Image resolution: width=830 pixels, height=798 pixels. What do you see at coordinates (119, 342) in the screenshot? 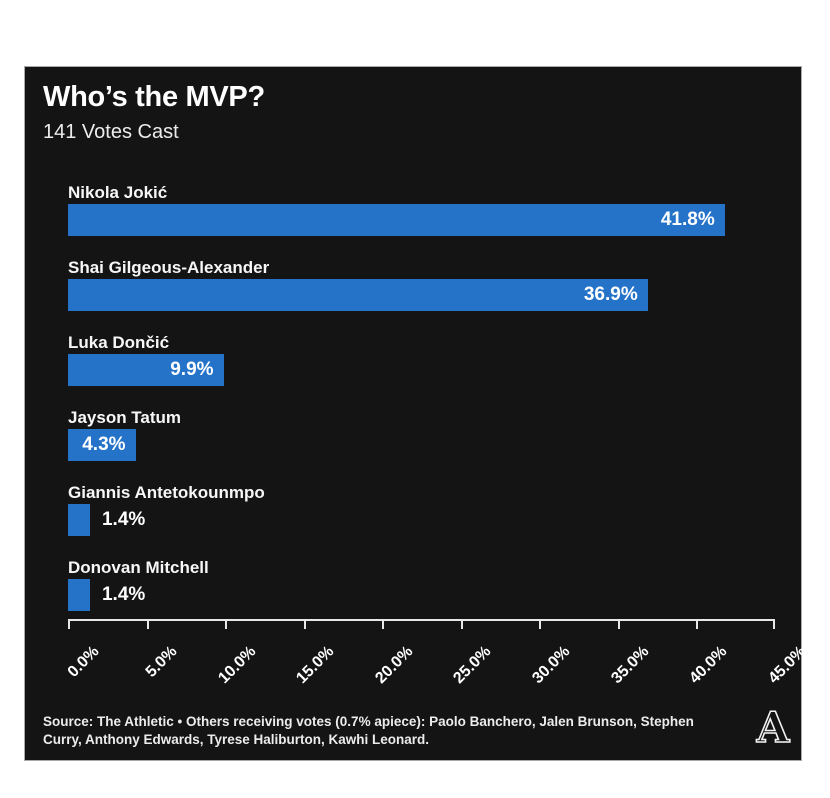
I see `player-name: Luka Dončić` at bounding box center [119, 342].